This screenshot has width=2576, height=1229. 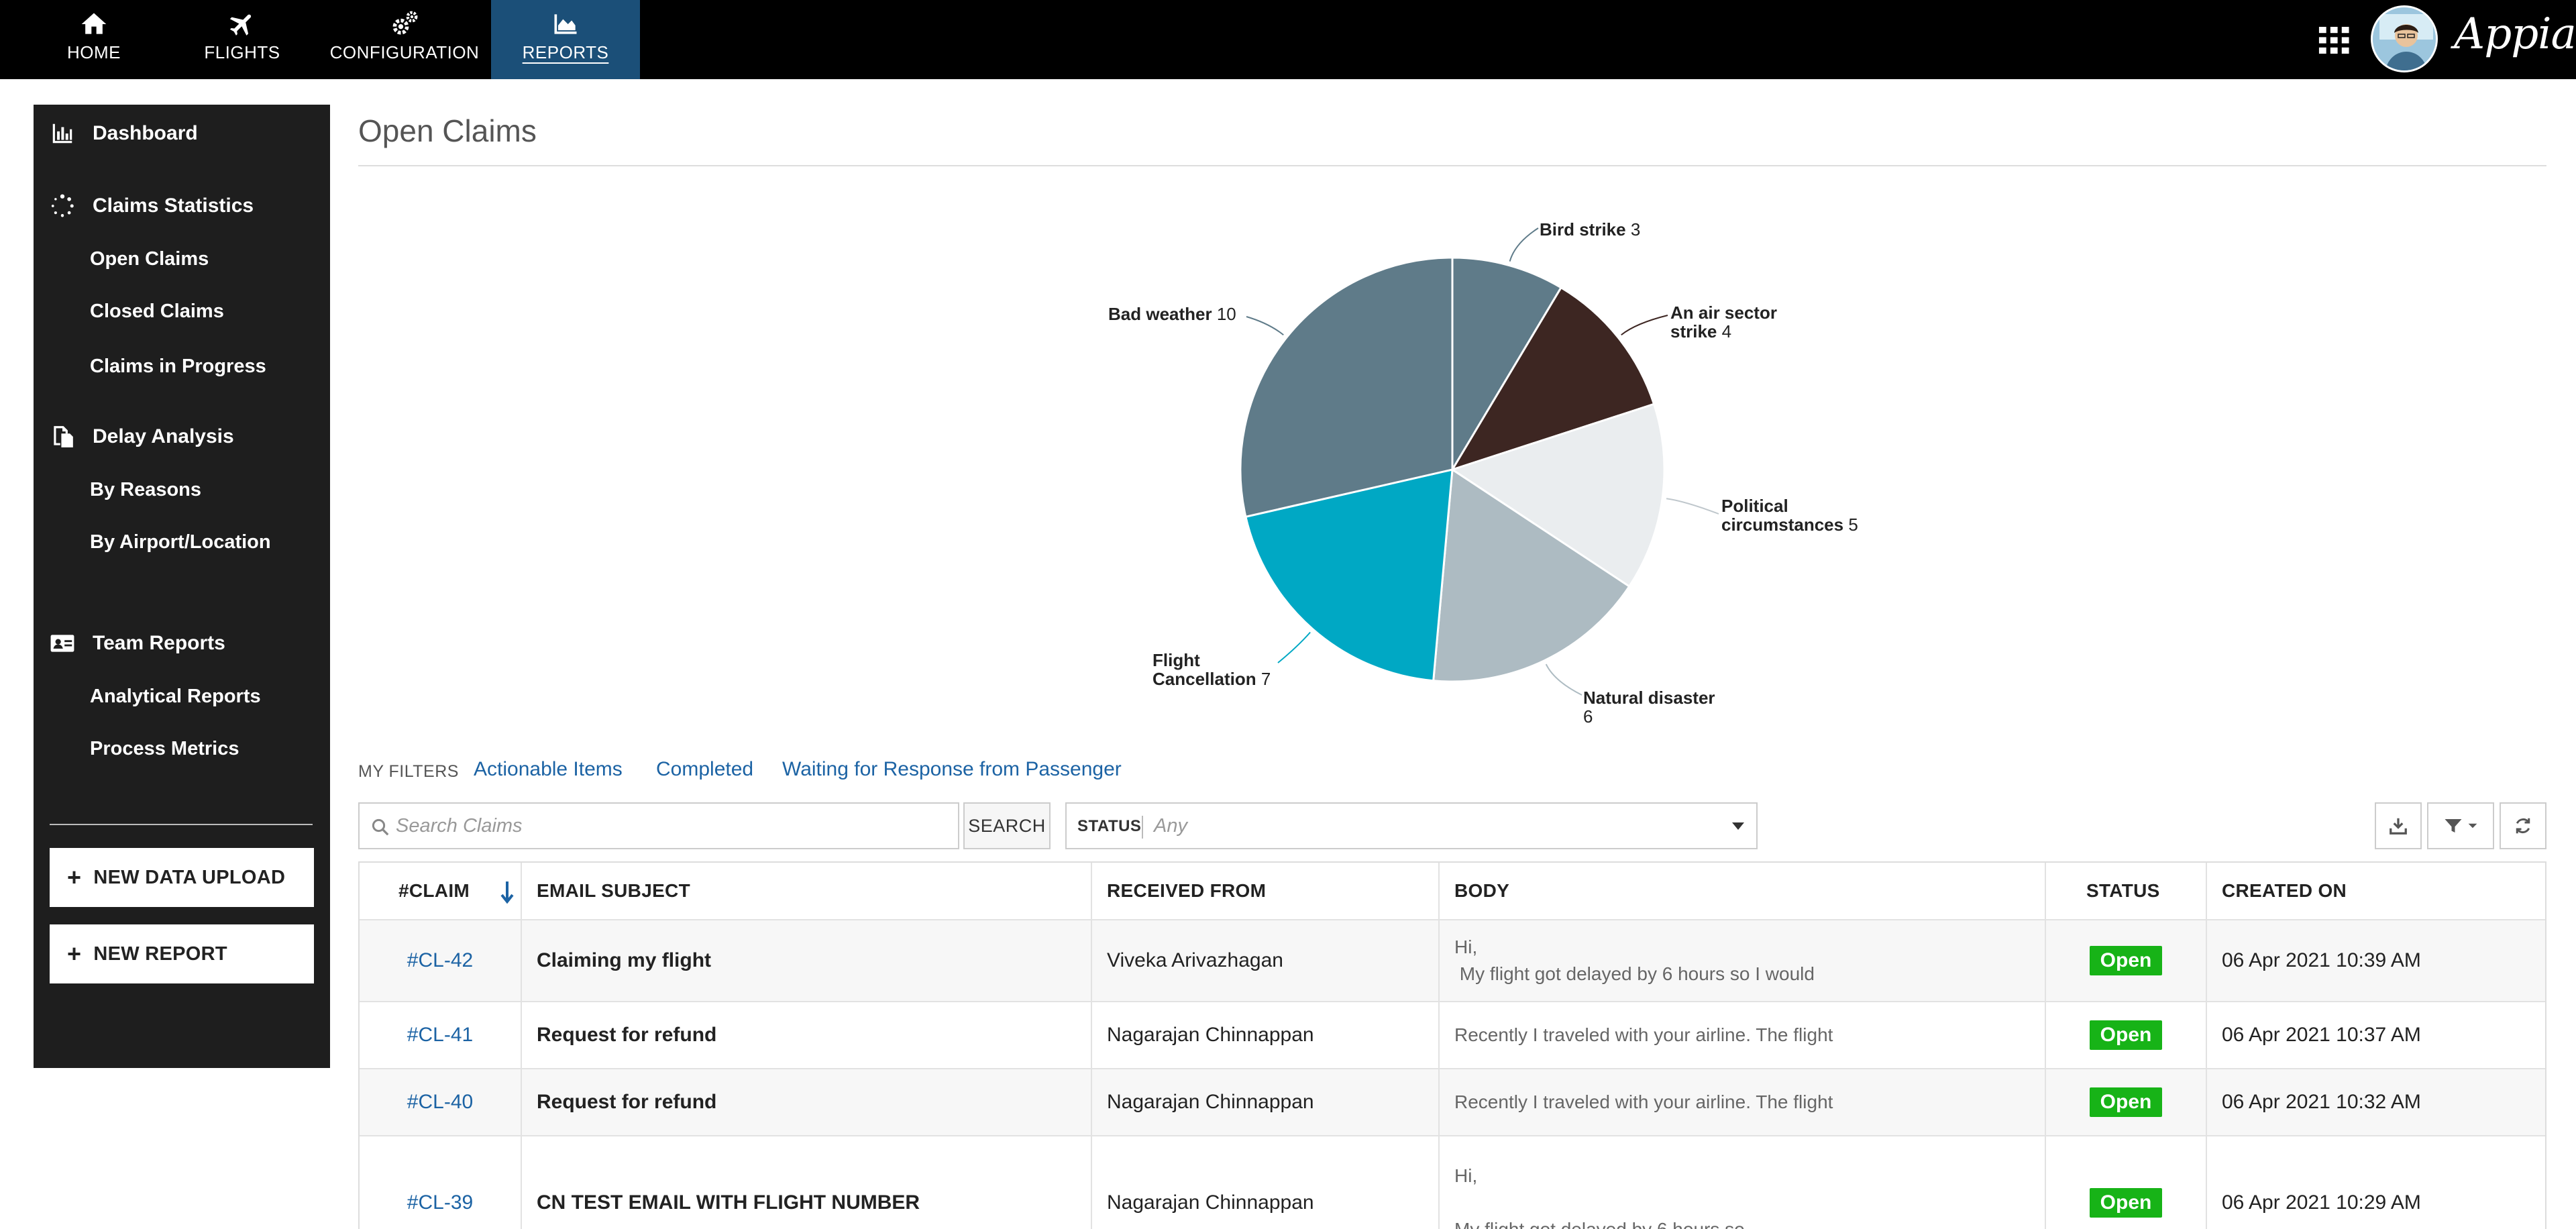 What do you see at coordinates (1411, 825) in the screenshot?
I see `status-dropdown: STATUS Any` at bounding box center [1411, 825].